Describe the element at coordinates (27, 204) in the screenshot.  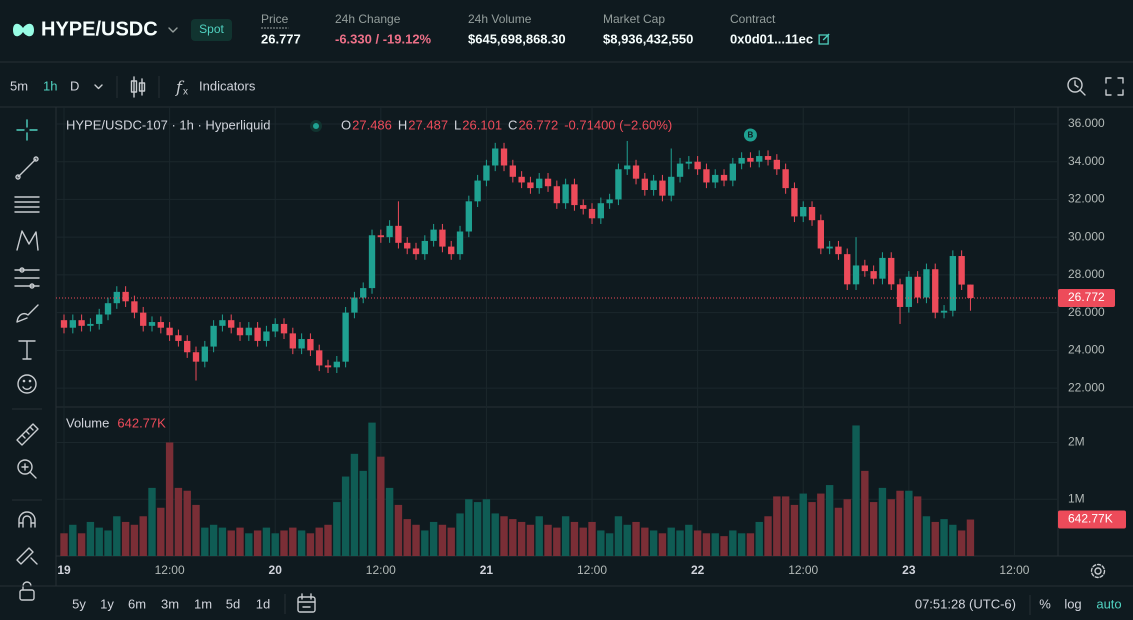
I see `fib-tool` at that location.